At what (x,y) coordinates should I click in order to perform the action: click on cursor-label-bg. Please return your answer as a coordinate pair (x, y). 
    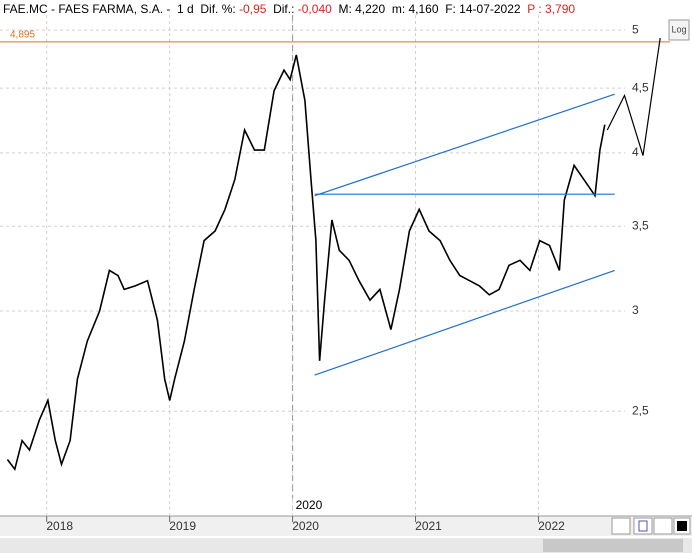
    Looking at the image, I should click on (307, 506).